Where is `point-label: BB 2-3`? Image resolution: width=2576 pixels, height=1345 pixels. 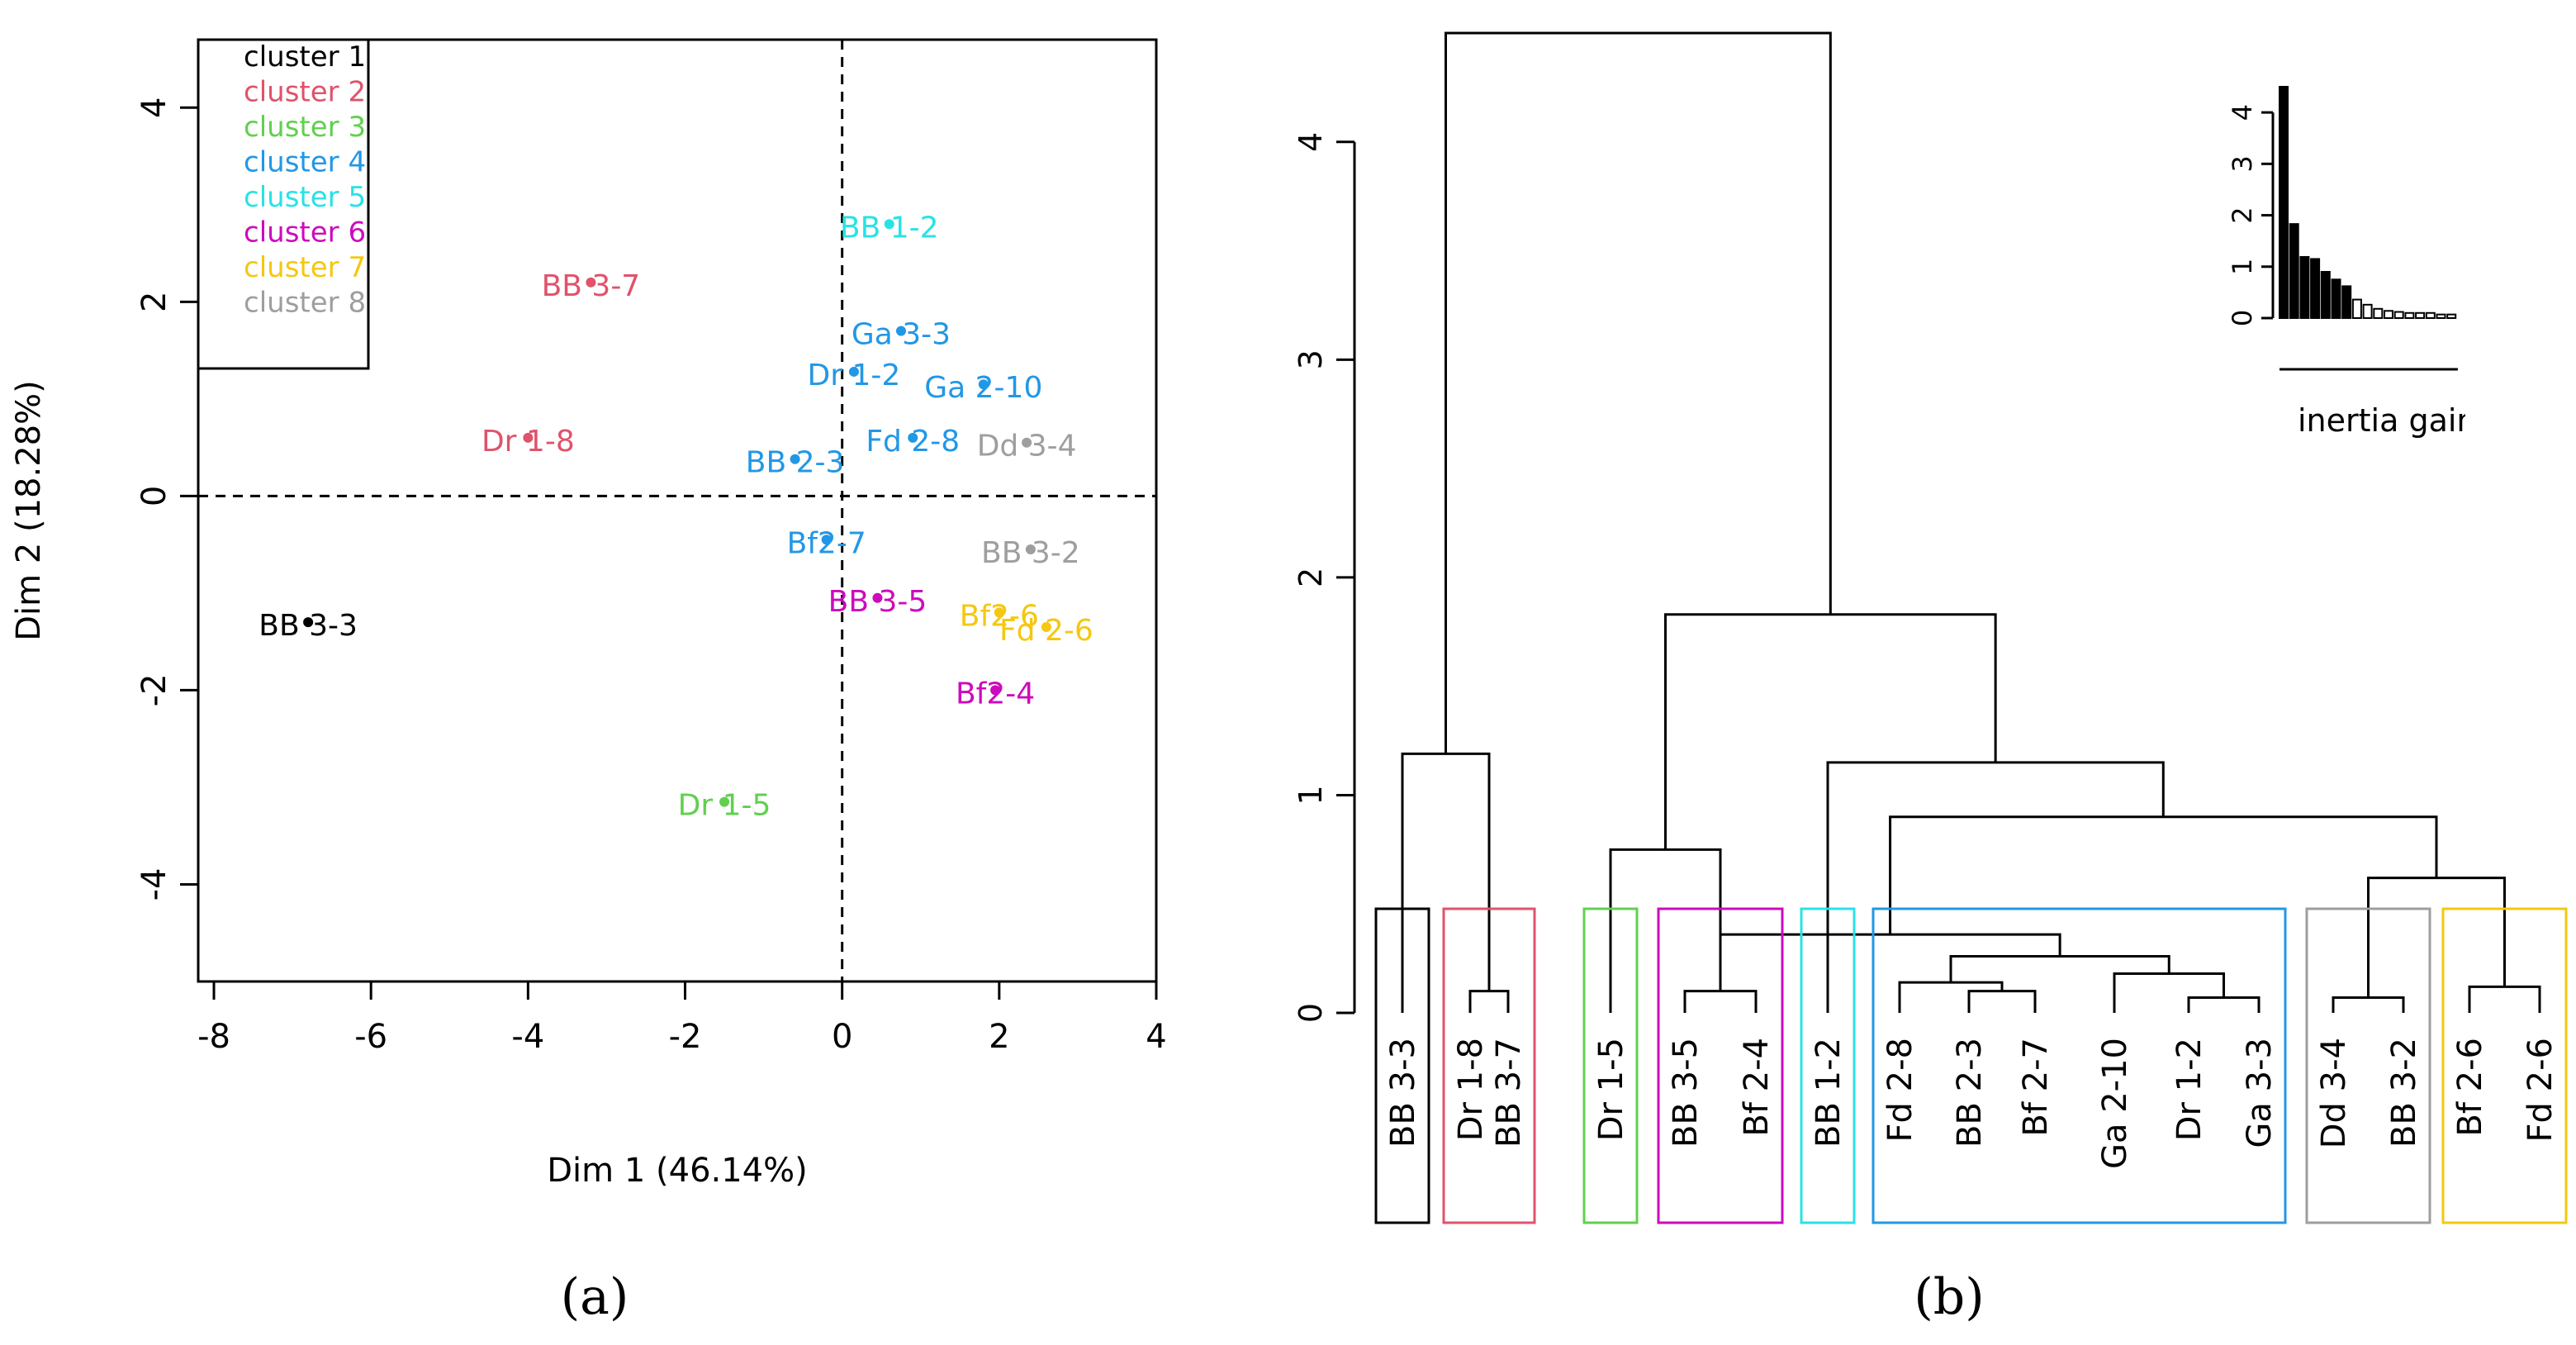
point-label: BB 2-3 is located at coordinates (795, 463).